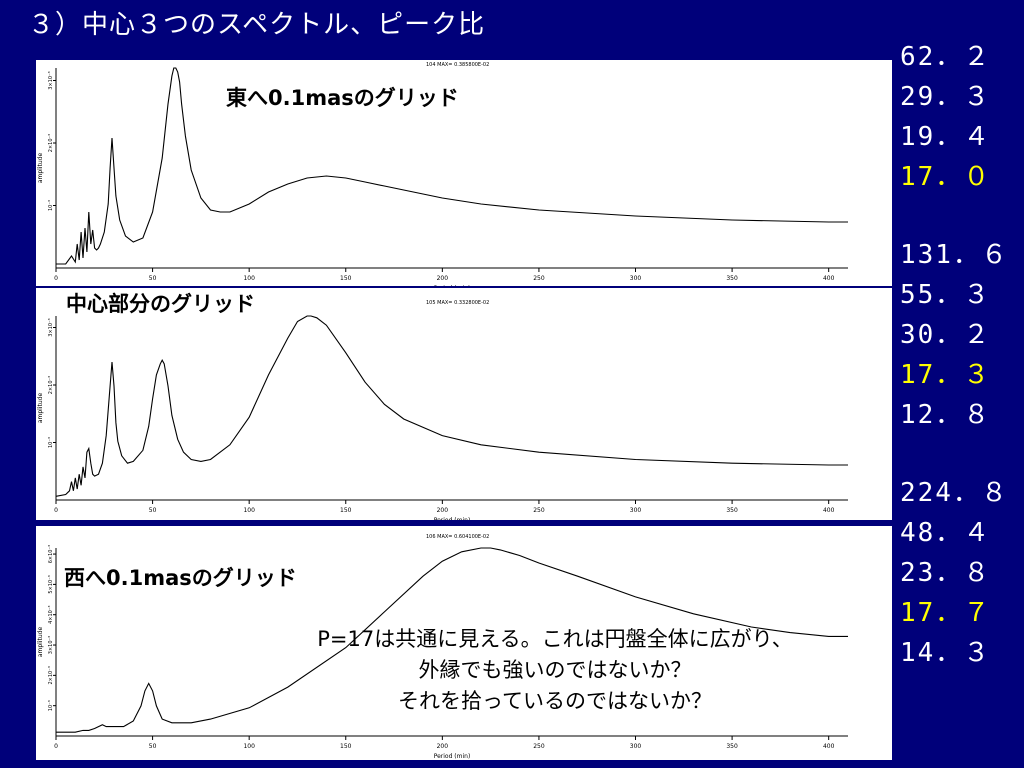 The width and height of the screenshot is (1024, 768). Describe the element at coordinates (457, 303) in the screenshot. I see `chart-header: 105 MAX= 0.332800E-02` at that location.